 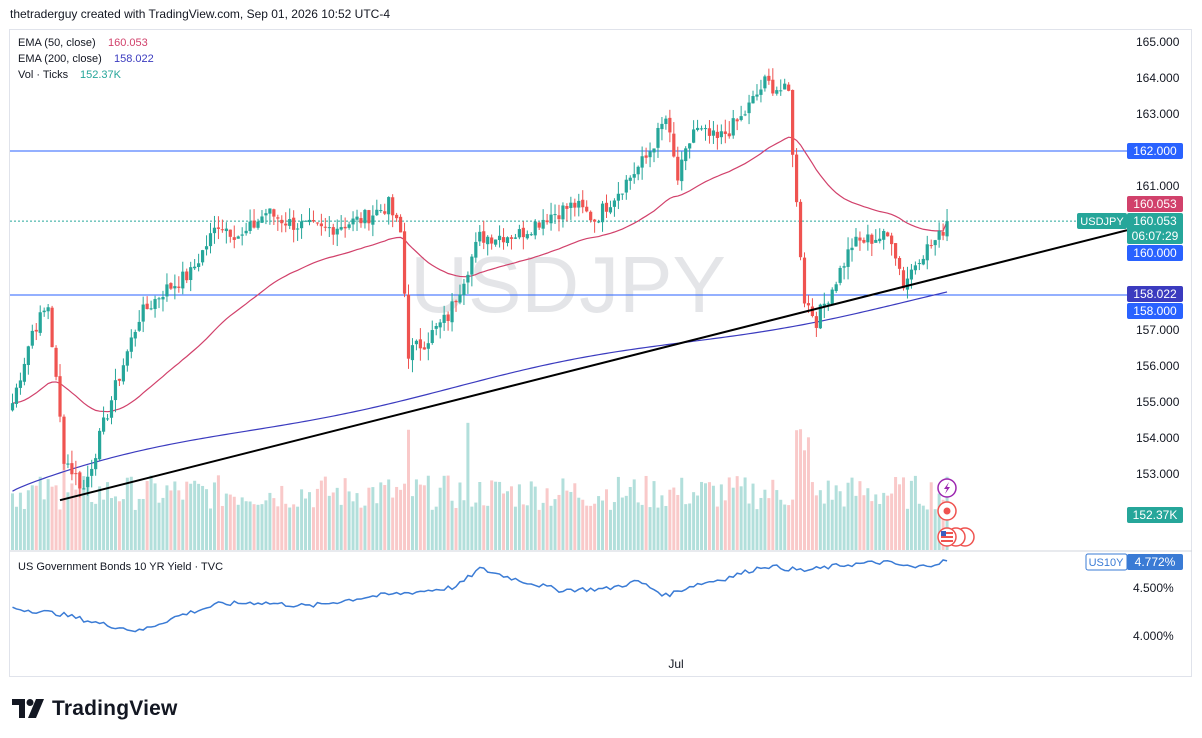 What do you see at coordinates (1158, 474) in the screenshot?
I see `price-tick: 153.000` at bounding box center [1158, 474].